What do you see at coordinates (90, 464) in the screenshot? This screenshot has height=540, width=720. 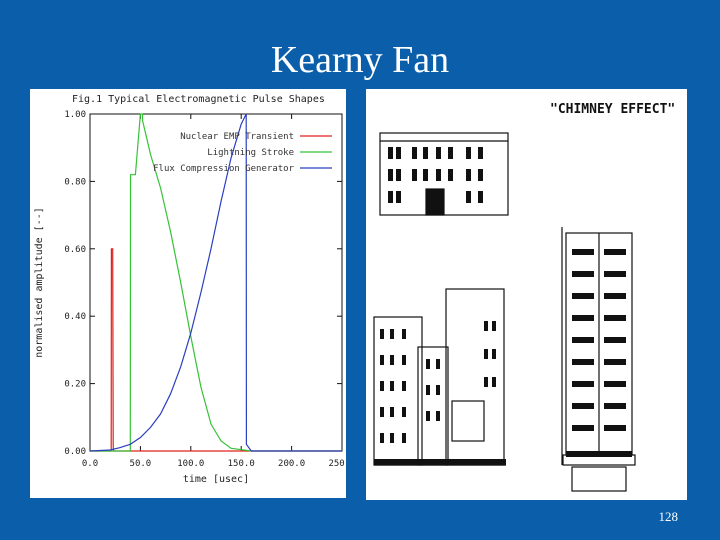 I see `x-tick-label: 0.0` at bounding box center [90, 464].